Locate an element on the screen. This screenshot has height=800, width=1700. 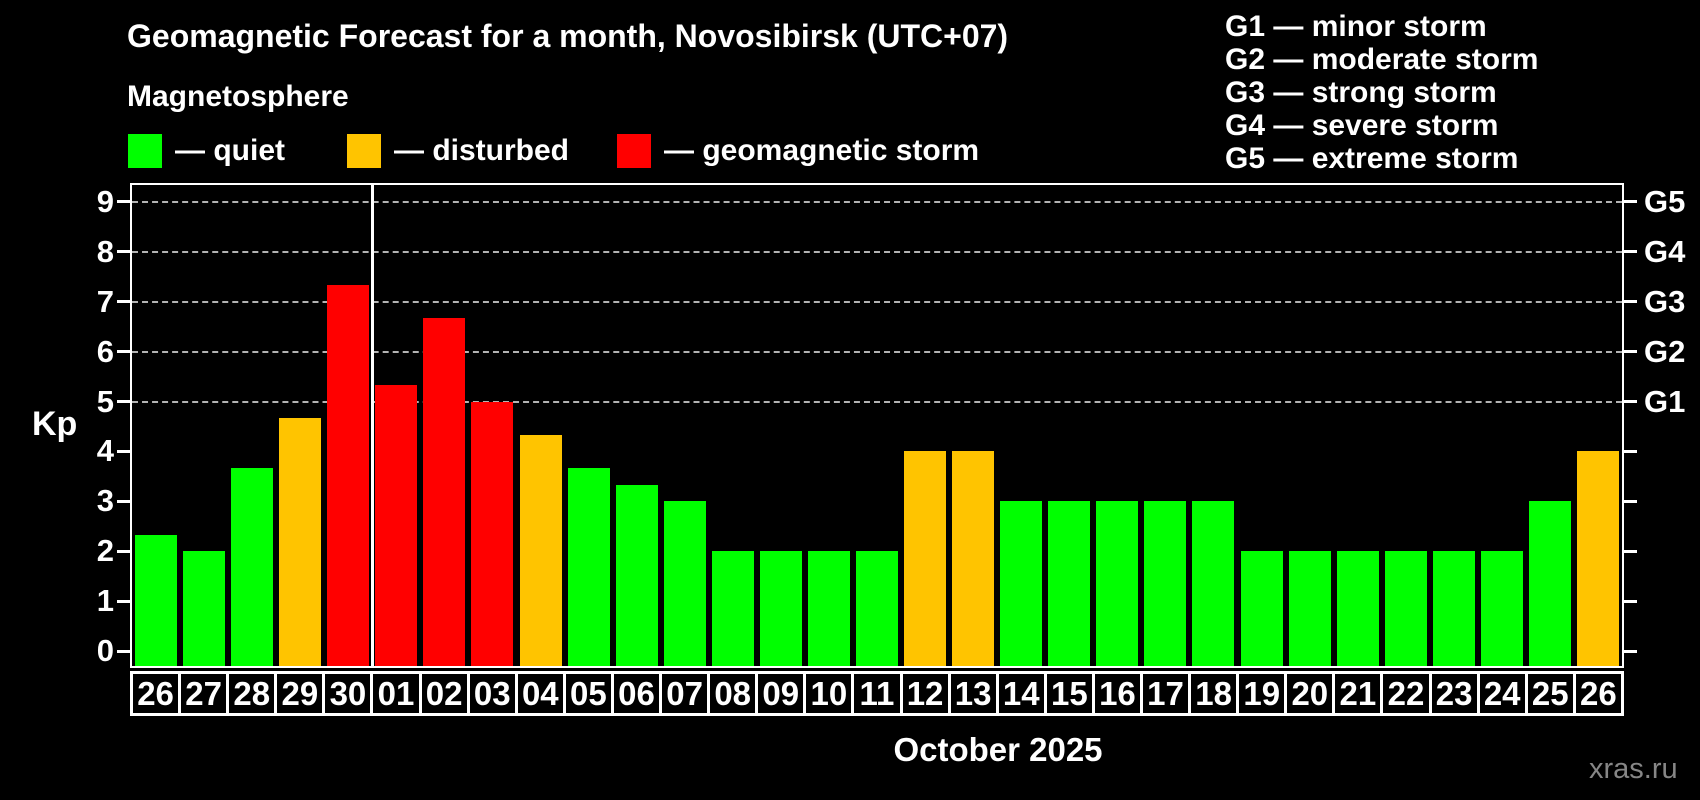
date-label-3-29: 29 is located at coordinates (300, 693).